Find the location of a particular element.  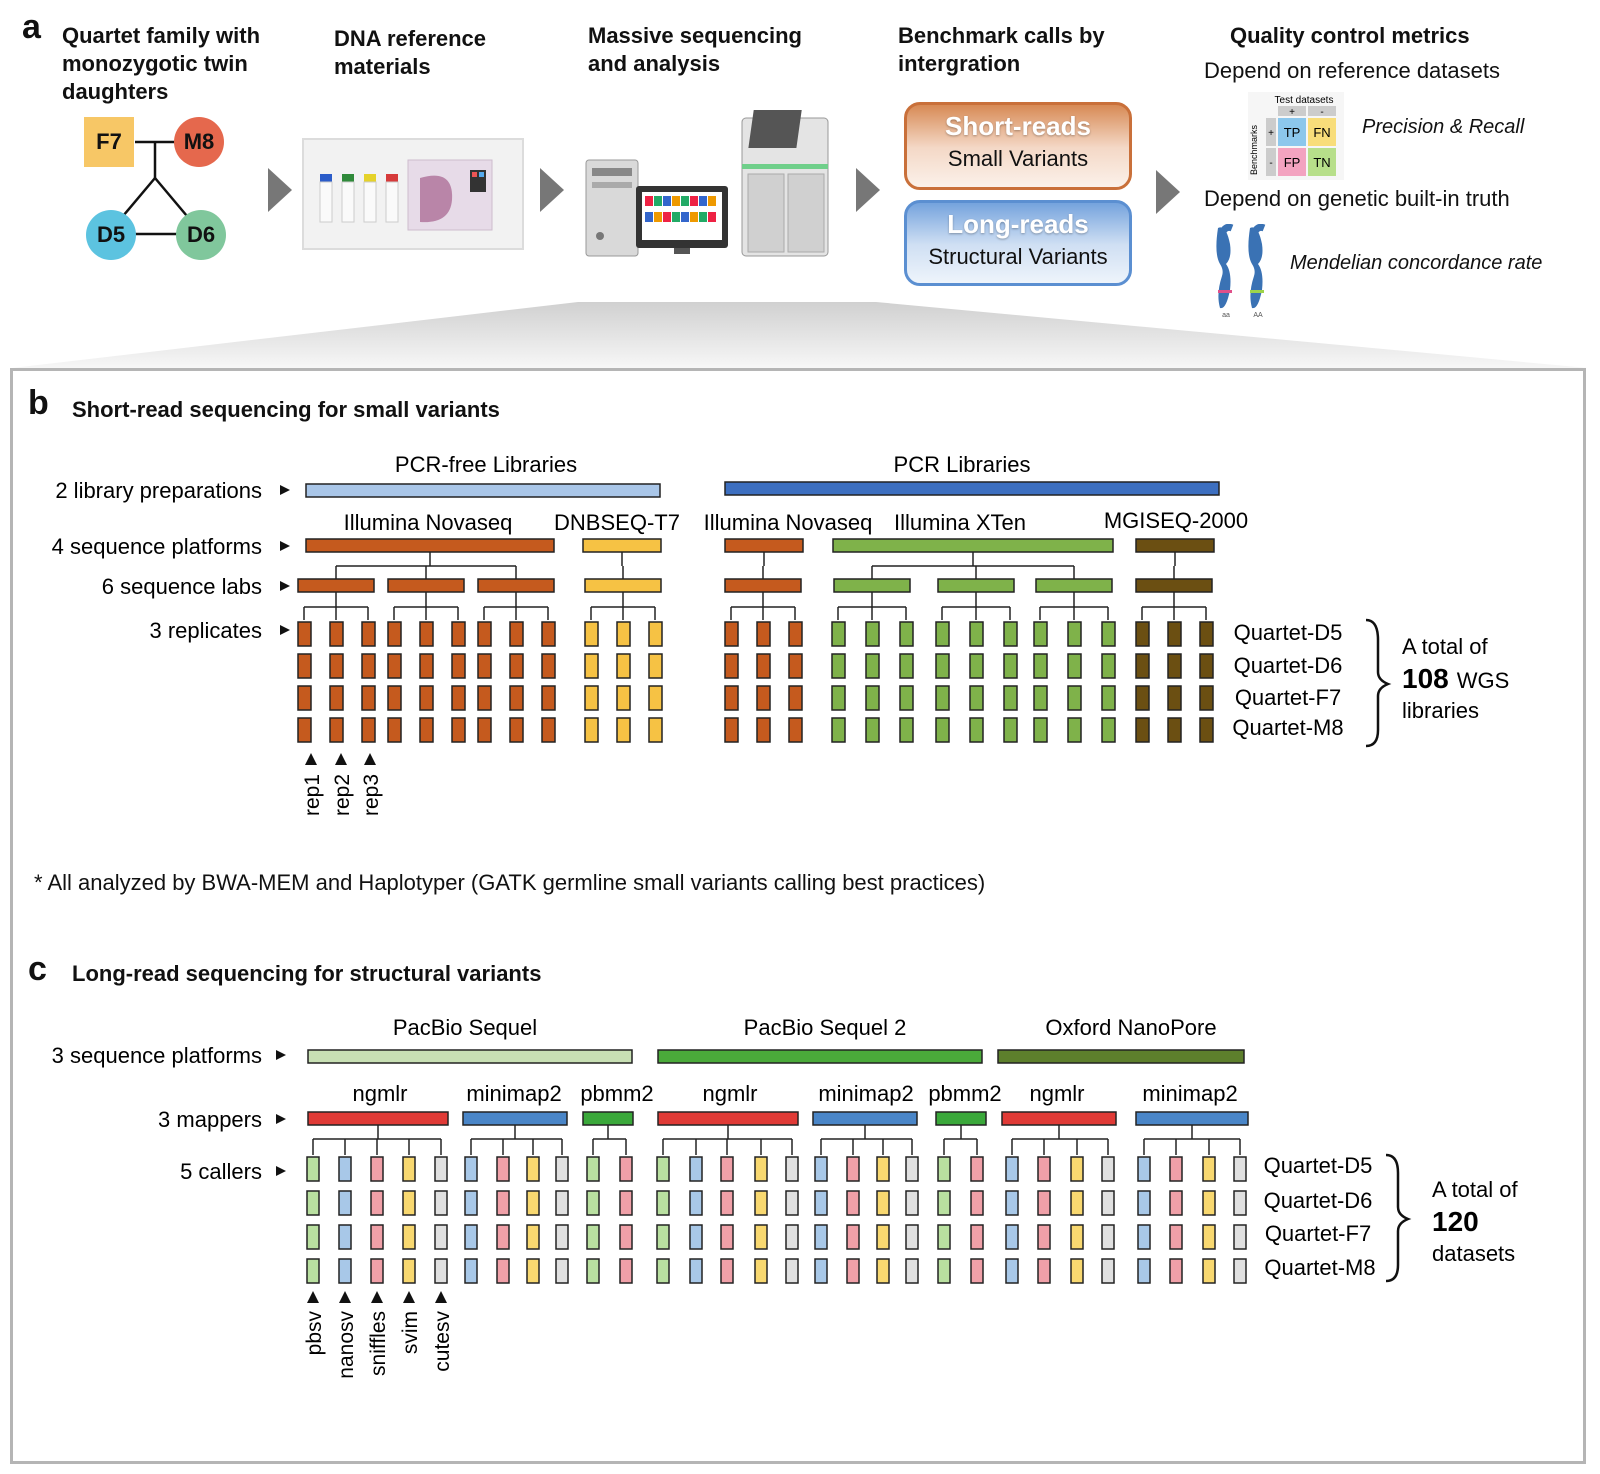

panel-c-letter: c is located at coordinates (37, 969).